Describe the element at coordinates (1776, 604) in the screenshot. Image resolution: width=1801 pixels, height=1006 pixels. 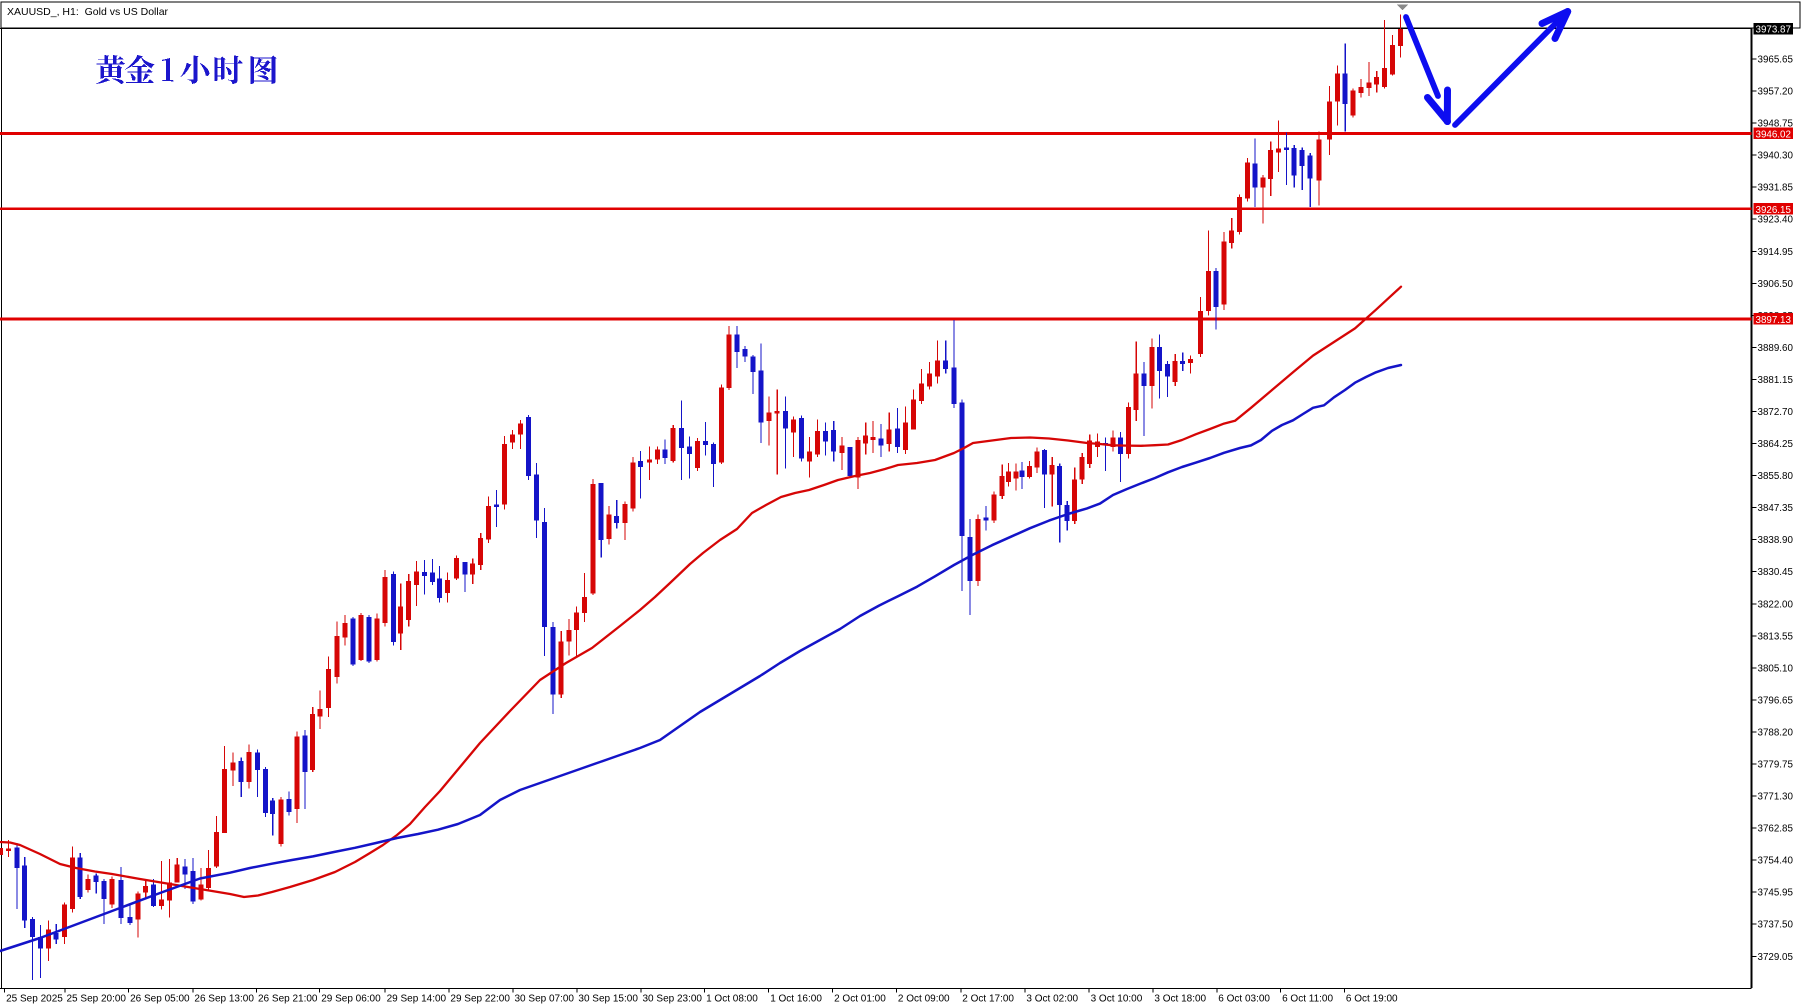
I see `svg-text: 3822.00` at that location.